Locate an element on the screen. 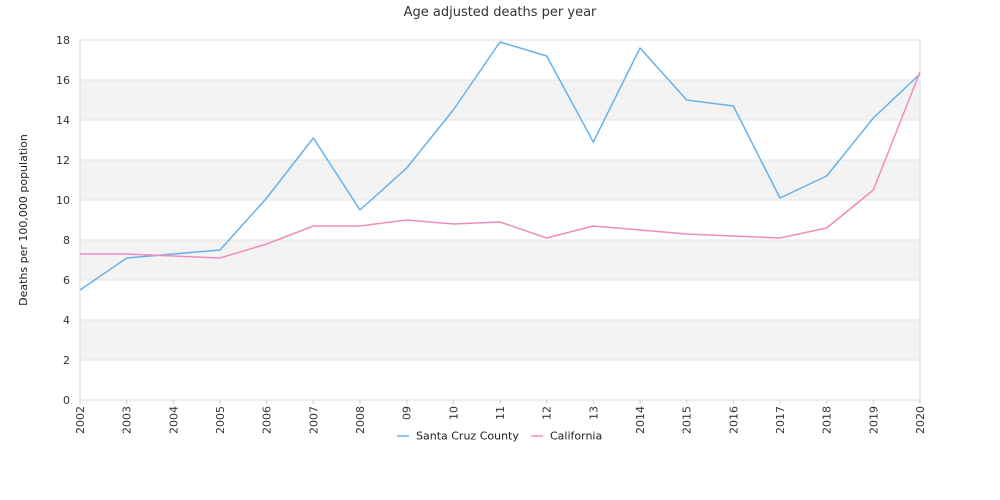 This screenshot has width=1000, height=500. x-tick-label: 2007 is located at coordinates (313, 420).